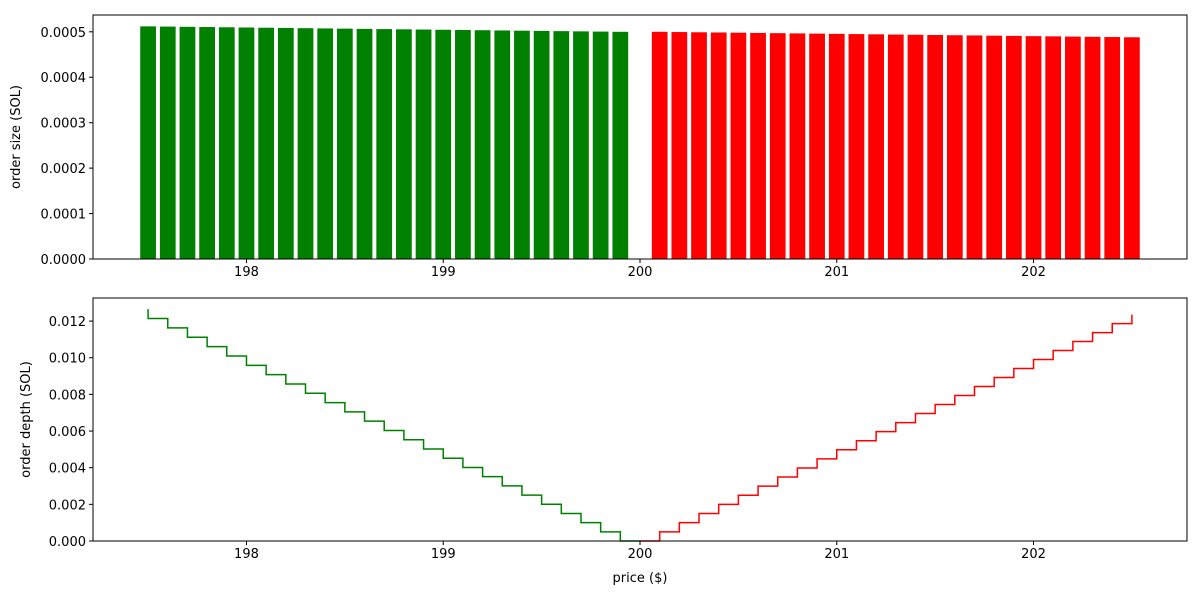 The width and height of the screenshot is (1200, 600). Describe the element at coordinates (64, 33) in the screenshot. I see `y-tick-label: 0.0005` at that location.